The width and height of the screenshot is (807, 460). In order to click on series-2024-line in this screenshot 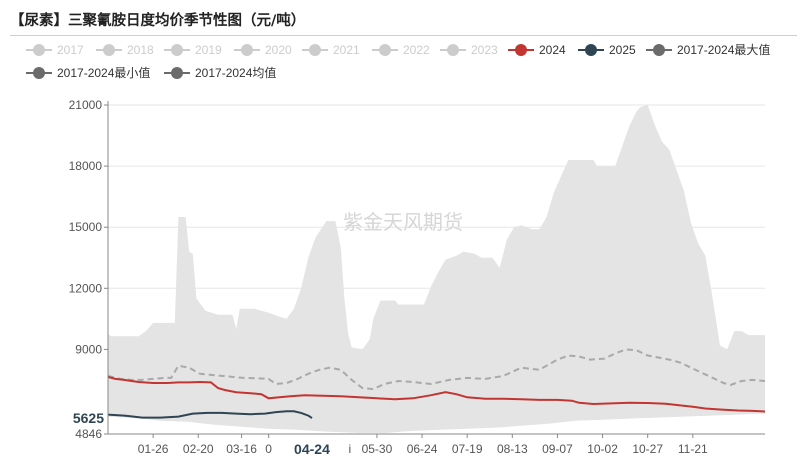, I will do `click(436, 394)`.